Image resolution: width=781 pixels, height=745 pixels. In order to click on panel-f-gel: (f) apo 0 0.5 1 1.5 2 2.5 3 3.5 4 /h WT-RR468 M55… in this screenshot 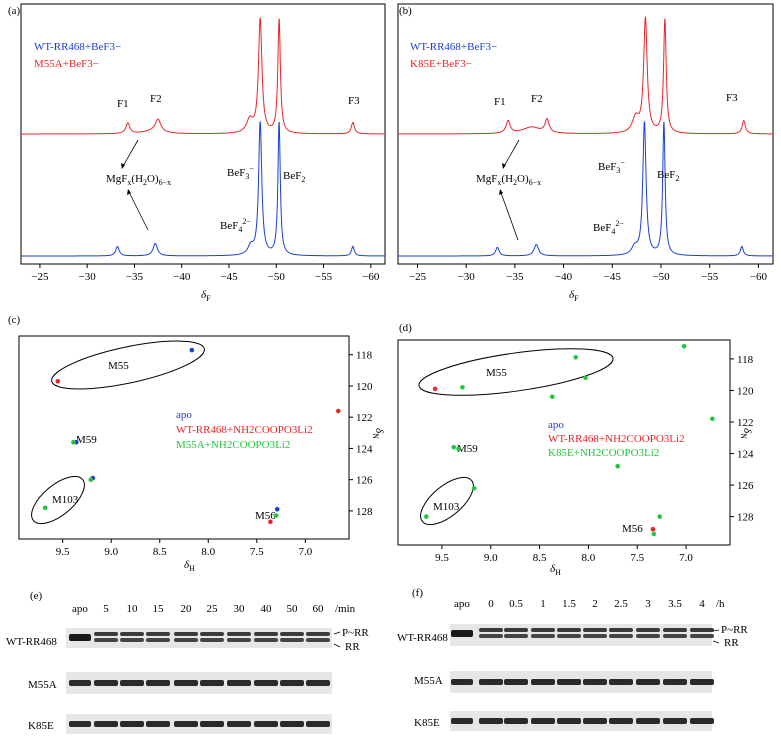, I will do `click(572, 659)`.